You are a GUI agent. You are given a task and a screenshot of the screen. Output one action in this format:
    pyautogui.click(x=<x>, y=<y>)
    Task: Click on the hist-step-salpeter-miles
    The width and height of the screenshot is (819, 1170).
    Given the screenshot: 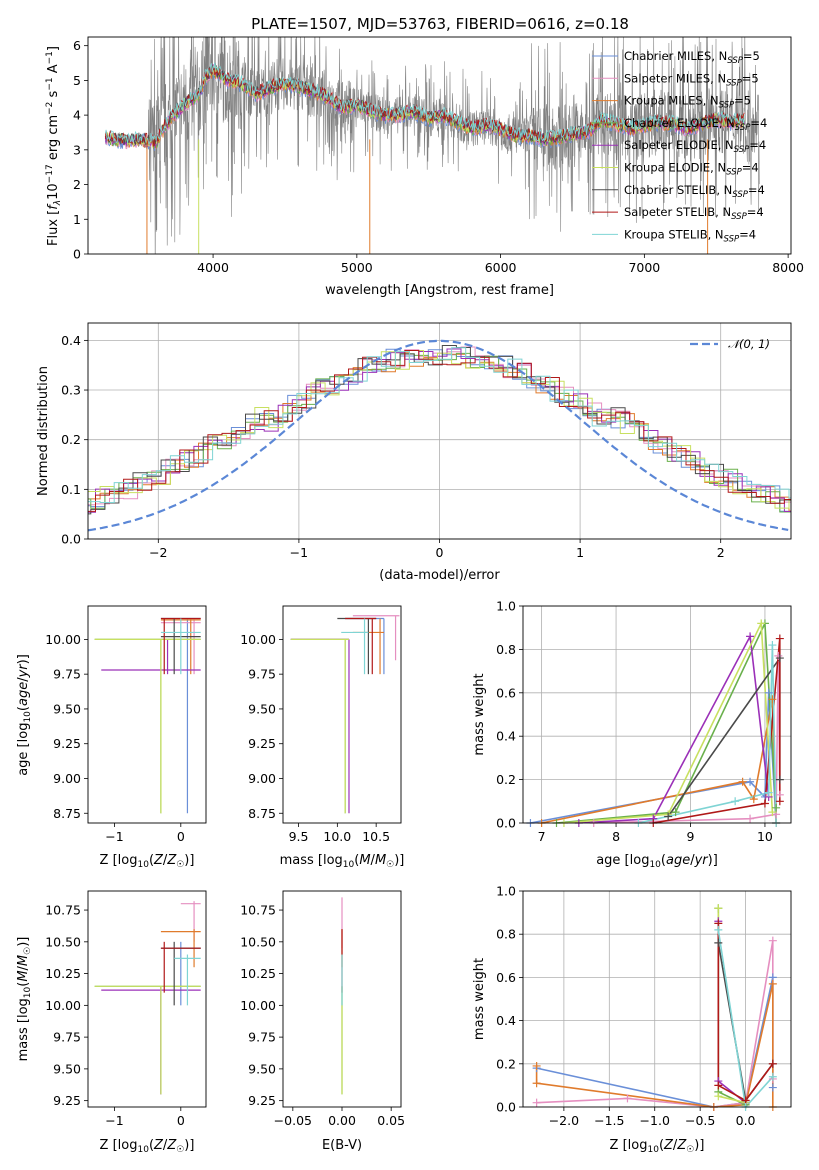 What is the action you would take?
    pyautogui.click(x=439, y=426)
    